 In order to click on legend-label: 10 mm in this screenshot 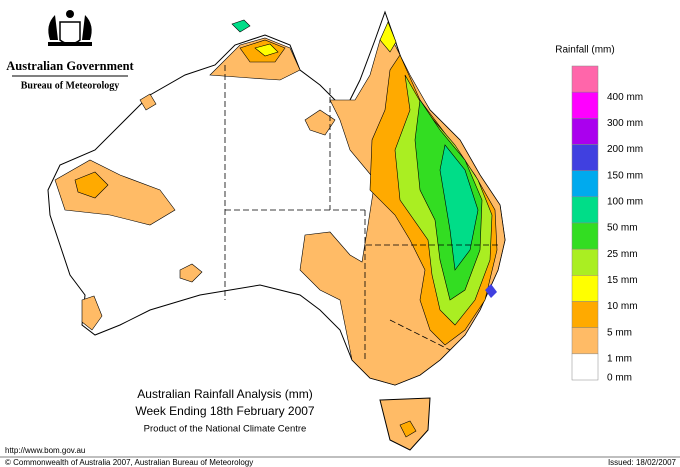, I will do `click(622, 306)`.